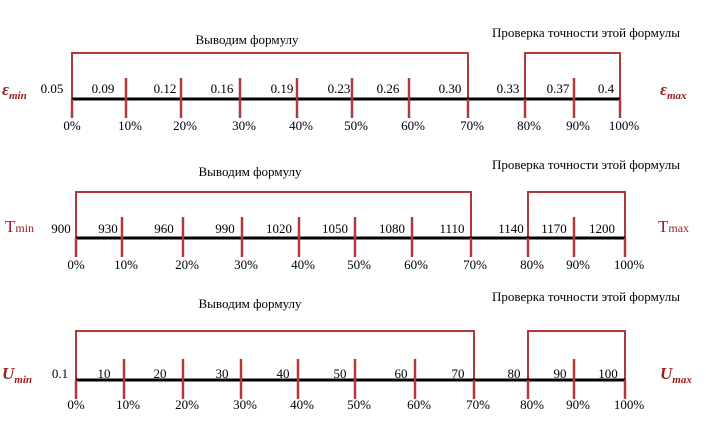  I want to click on scale-value-label: 1140, so click(511, 228).